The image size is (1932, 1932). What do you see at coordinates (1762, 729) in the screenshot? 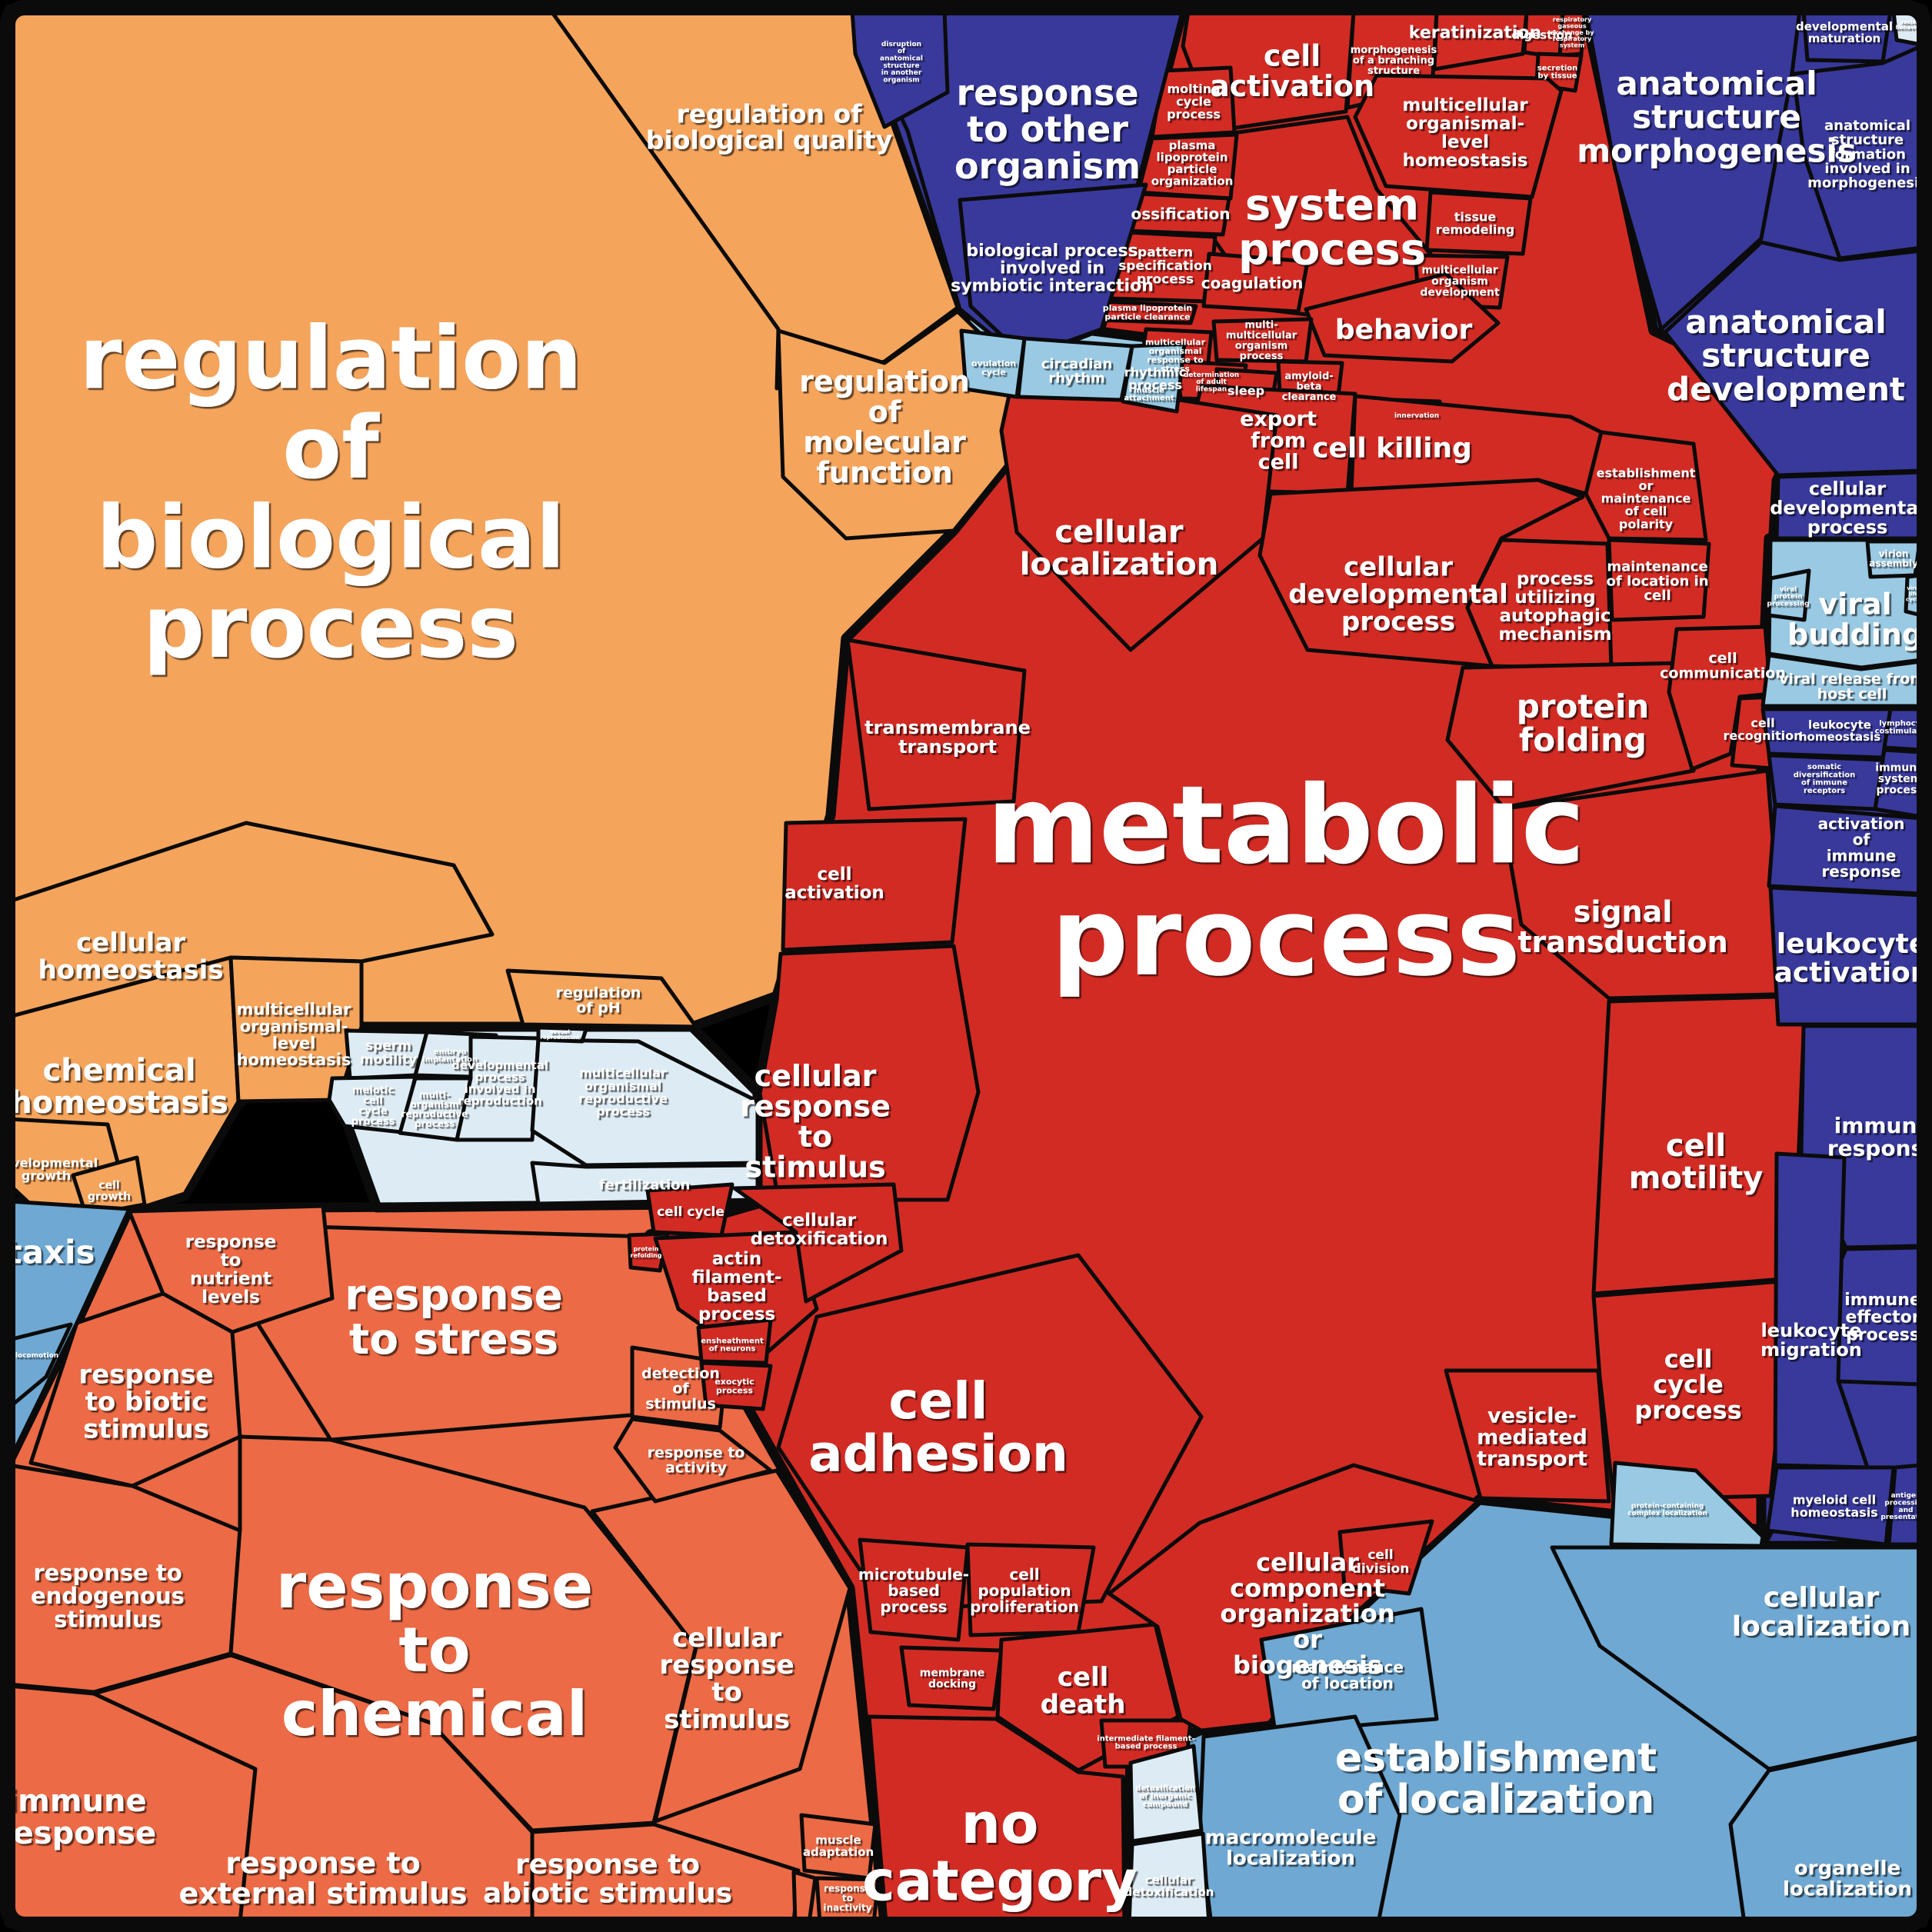
I see `cell-recognition-label: cell recognition` at bounding box center [1762, 729].